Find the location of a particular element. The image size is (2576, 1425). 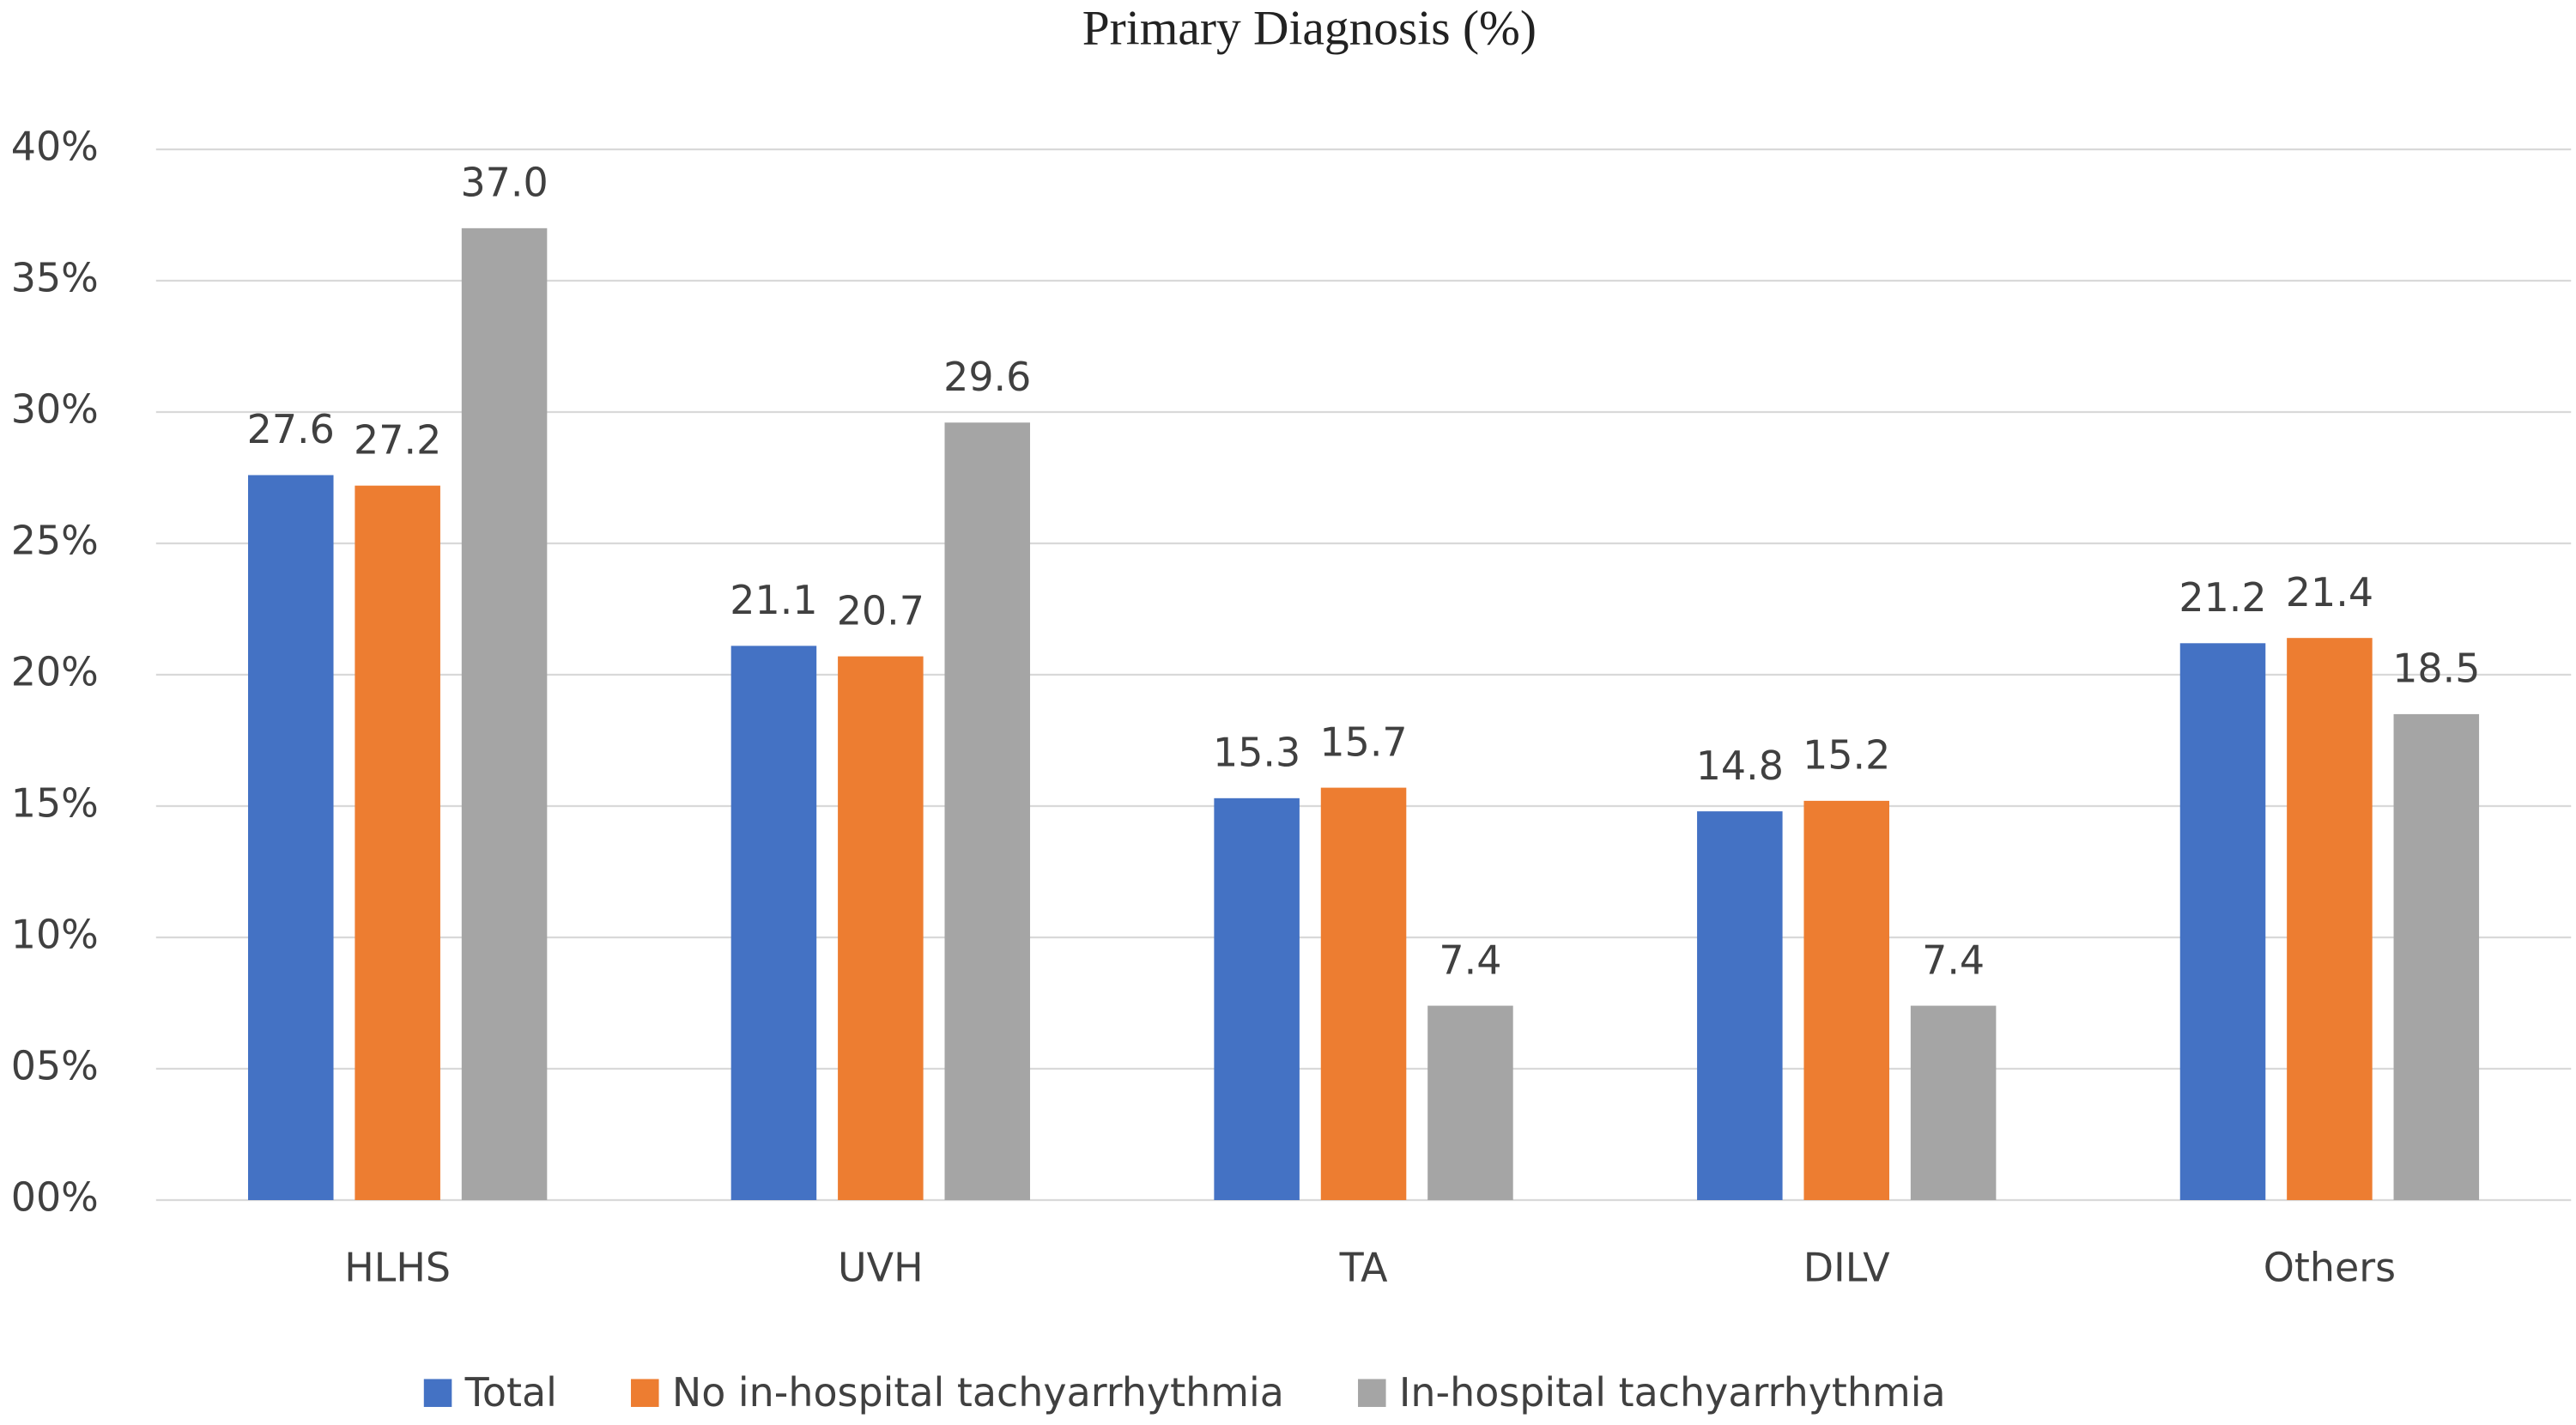

data-label: 29.6 is located at coordinates (987, 377).